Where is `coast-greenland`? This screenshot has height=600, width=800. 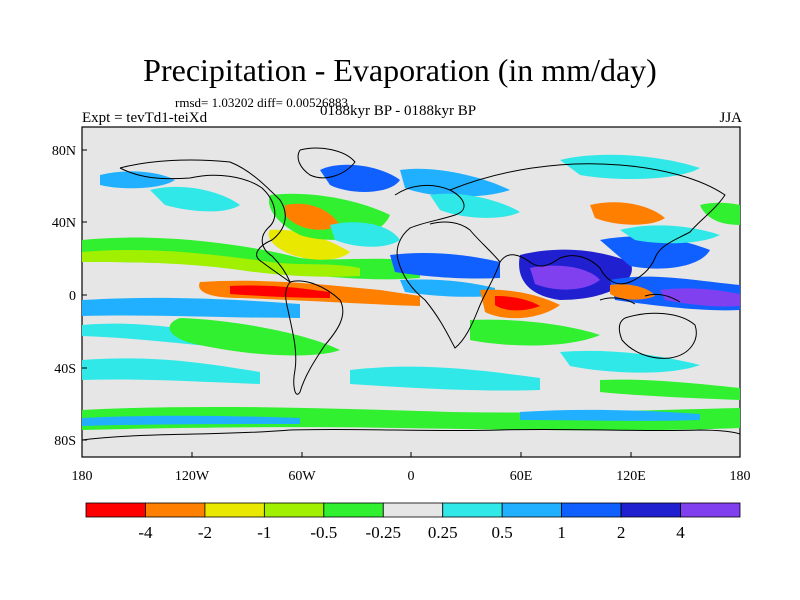 coast-greenland is located at coordinates (326, 163).